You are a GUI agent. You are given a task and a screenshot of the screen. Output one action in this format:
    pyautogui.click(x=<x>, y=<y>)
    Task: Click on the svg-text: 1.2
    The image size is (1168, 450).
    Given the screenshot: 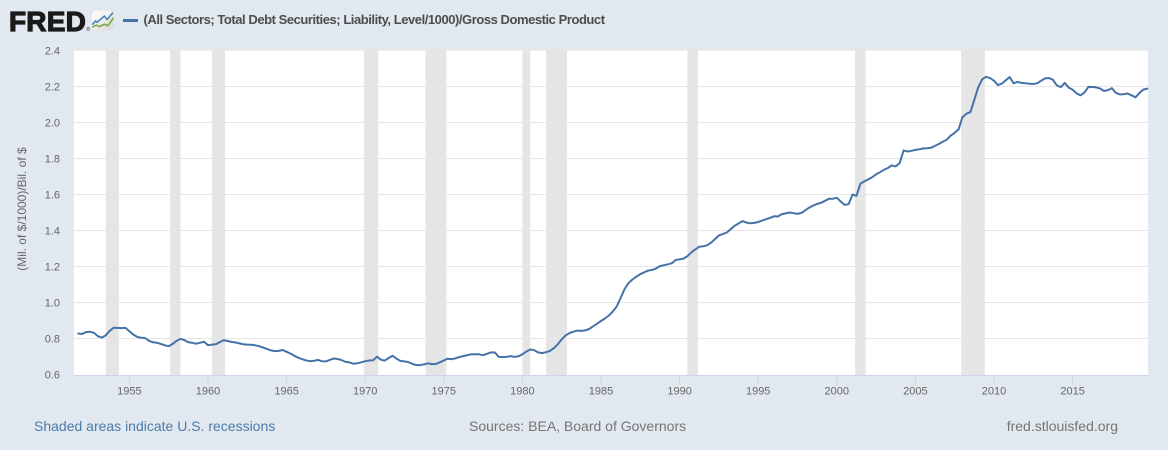 What is the action you would take?
    pyautogui.click(x=52, y=268)
    